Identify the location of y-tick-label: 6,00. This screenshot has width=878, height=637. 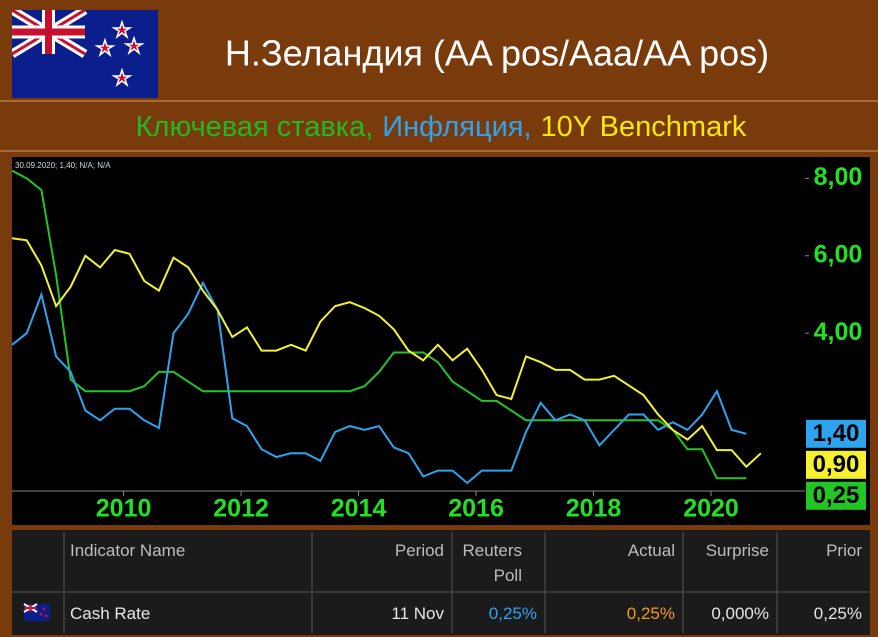
(838, 254).